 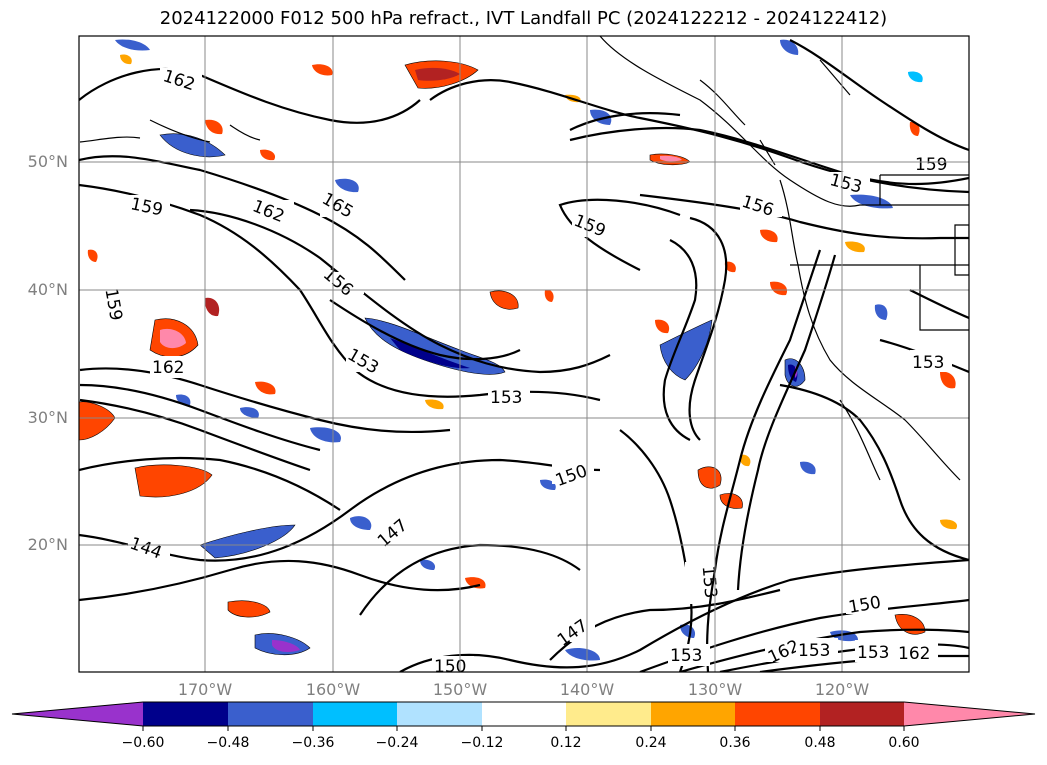 I want to click on colorbar-tick-label: −0.60, so click(x=143, y=743).